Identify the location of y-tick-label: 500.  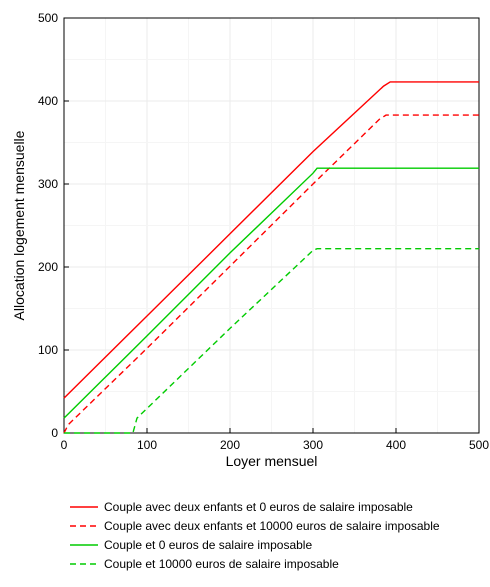
(48, 18).